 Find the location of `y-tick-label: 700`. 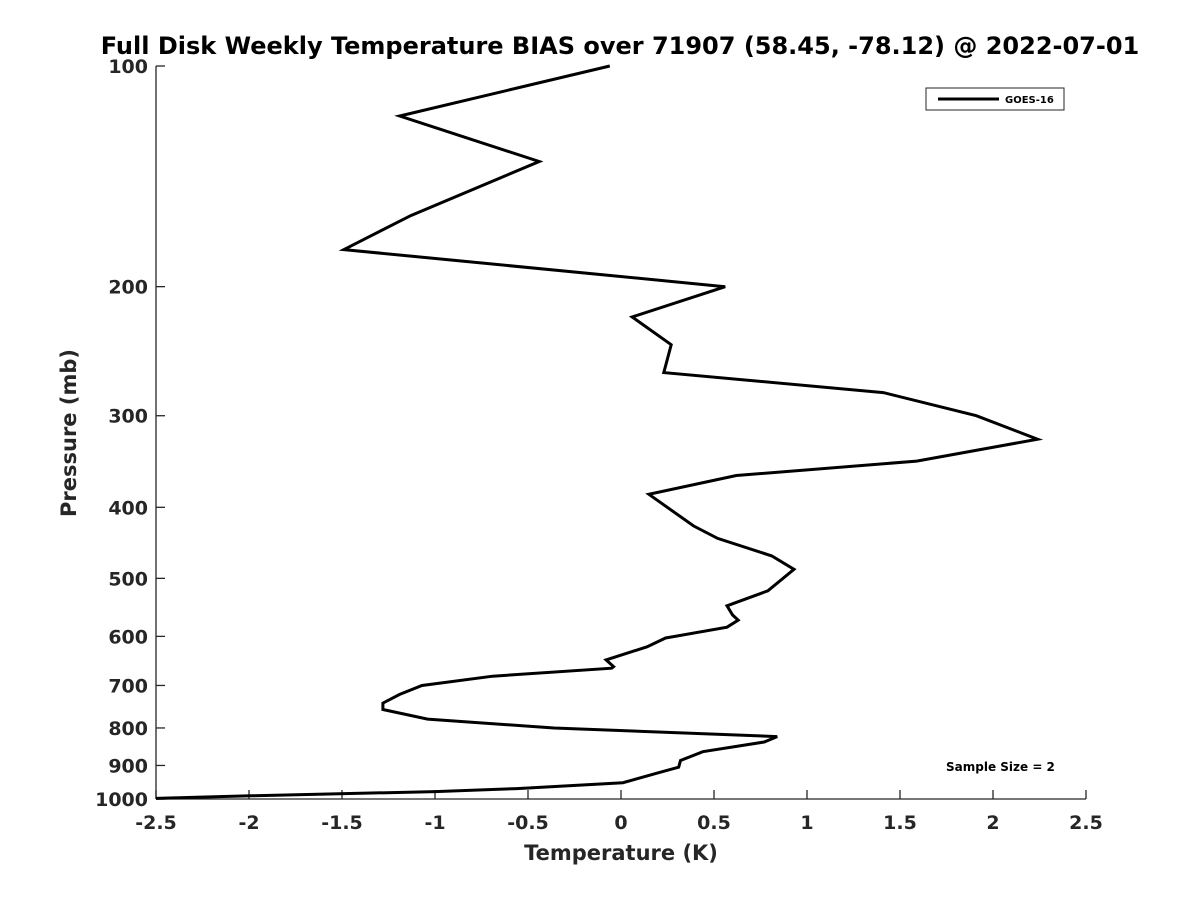

y-tick-label: 700 is located at coordinates (128, 686).